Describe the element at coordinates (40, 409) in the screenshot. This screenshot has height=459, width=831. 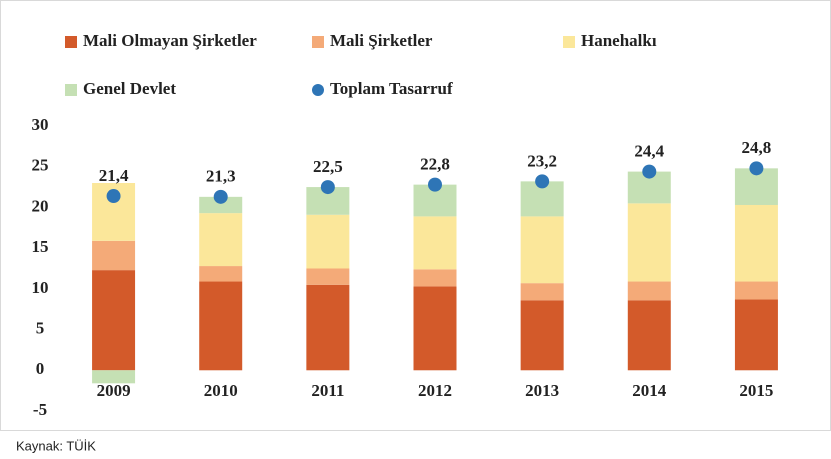
I see `y-tick-label: -5` at that location.